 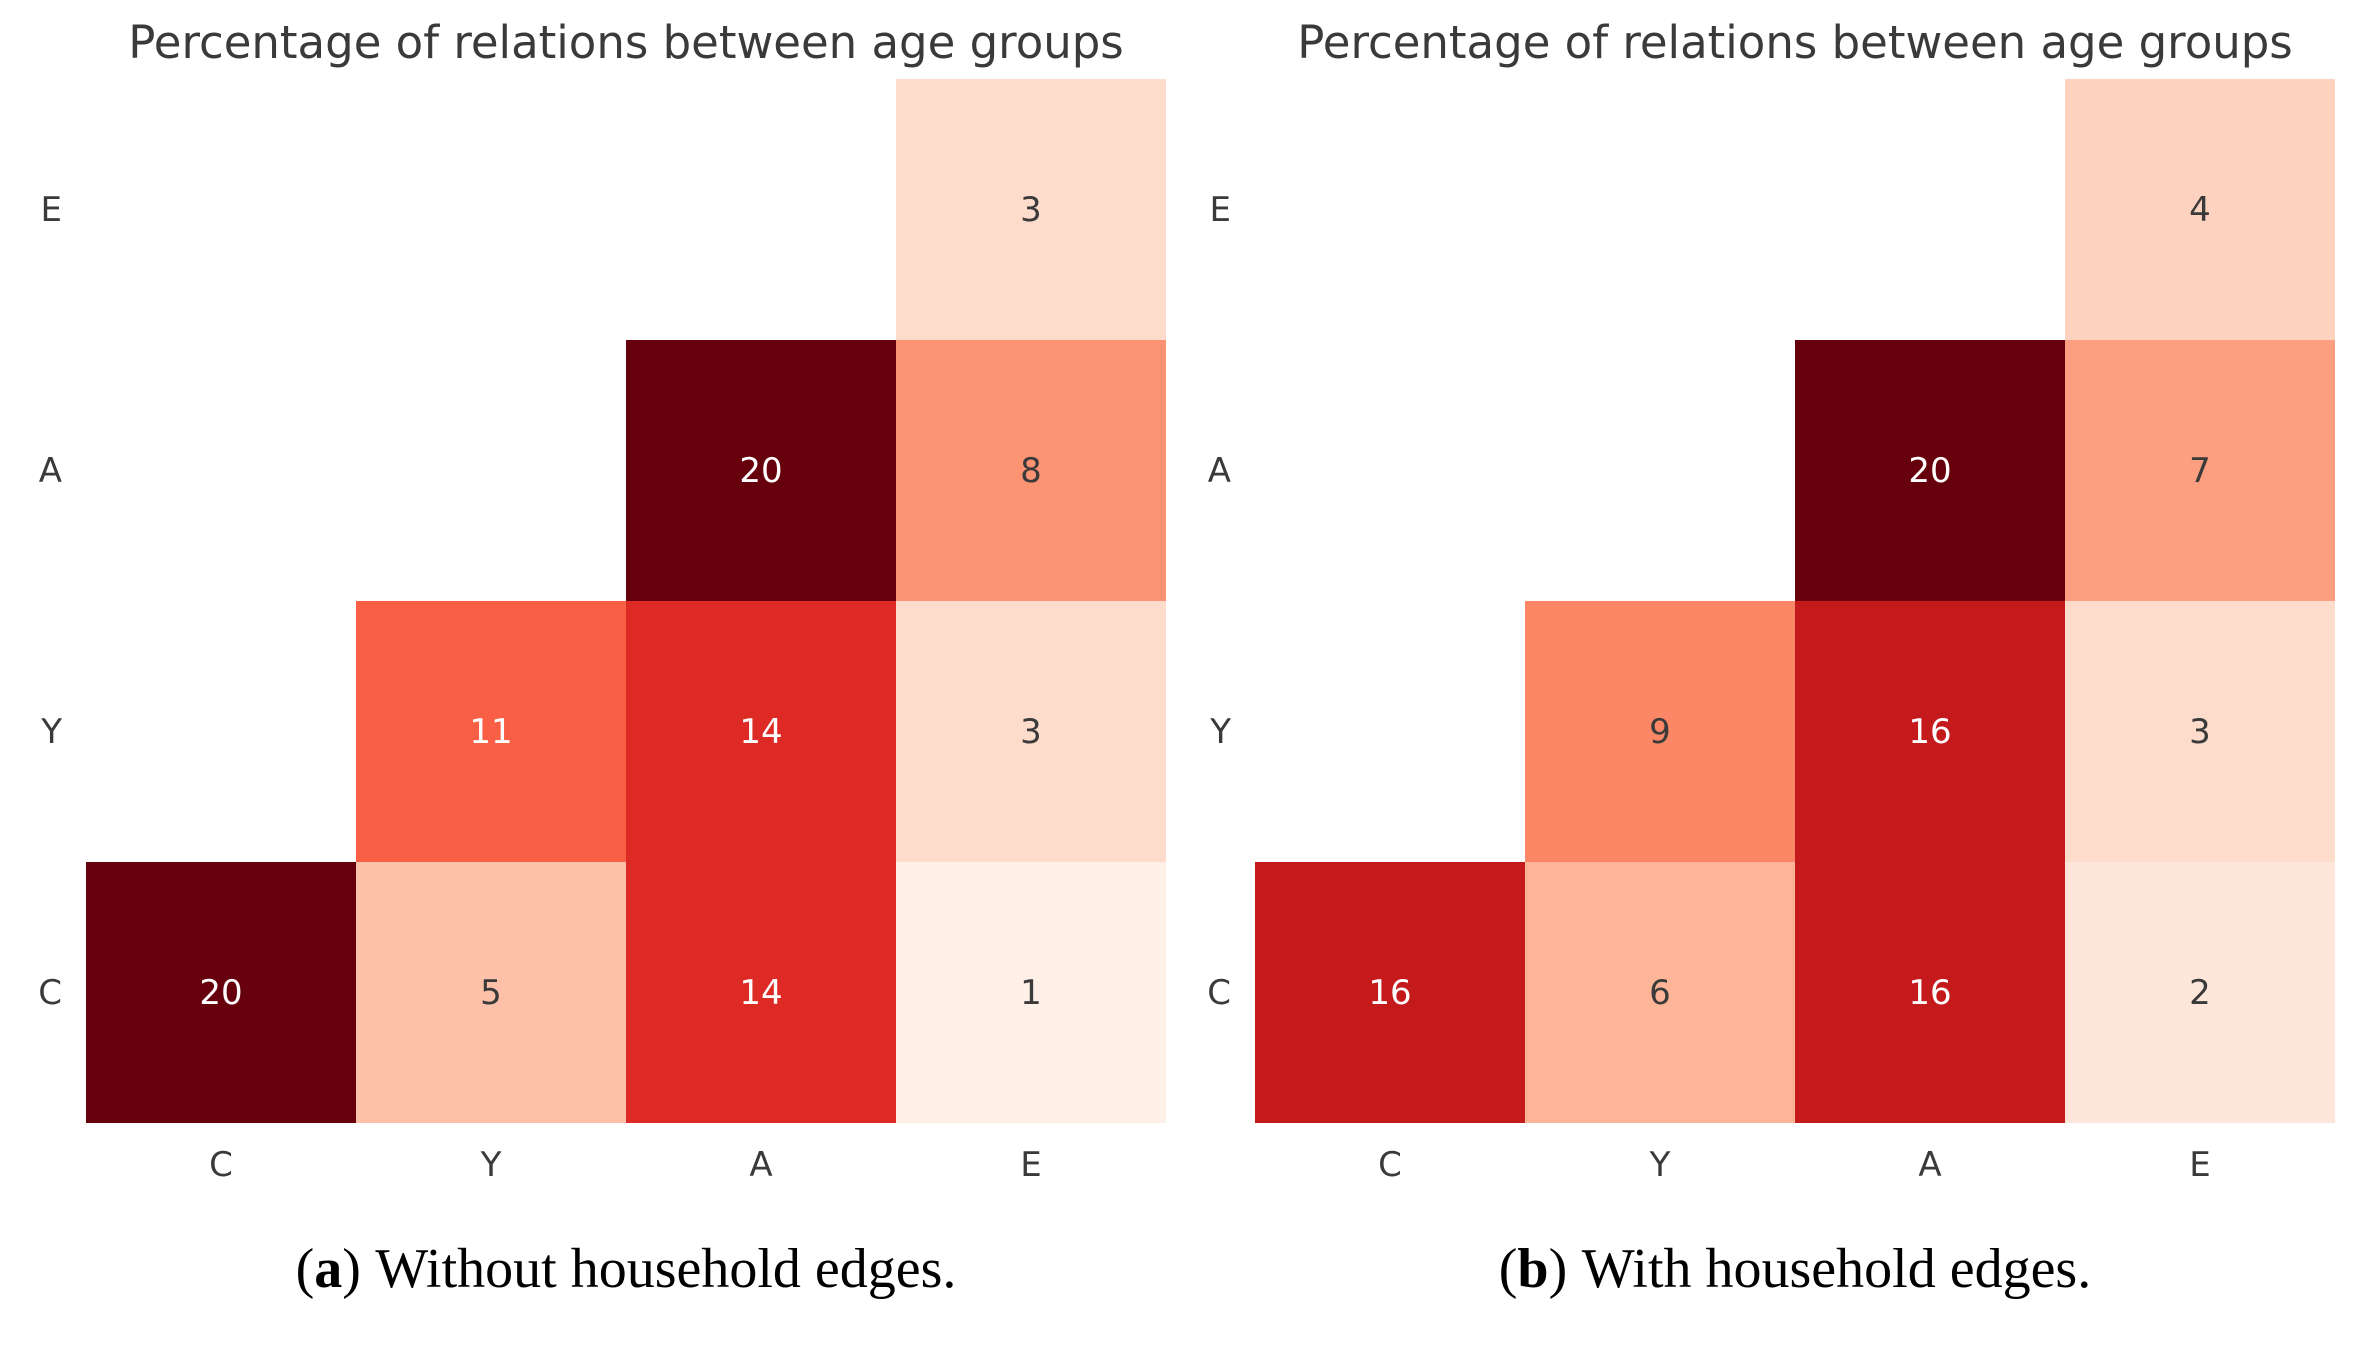 I want to click on caption-text: Without household edges., so click(x=666, y=1269).